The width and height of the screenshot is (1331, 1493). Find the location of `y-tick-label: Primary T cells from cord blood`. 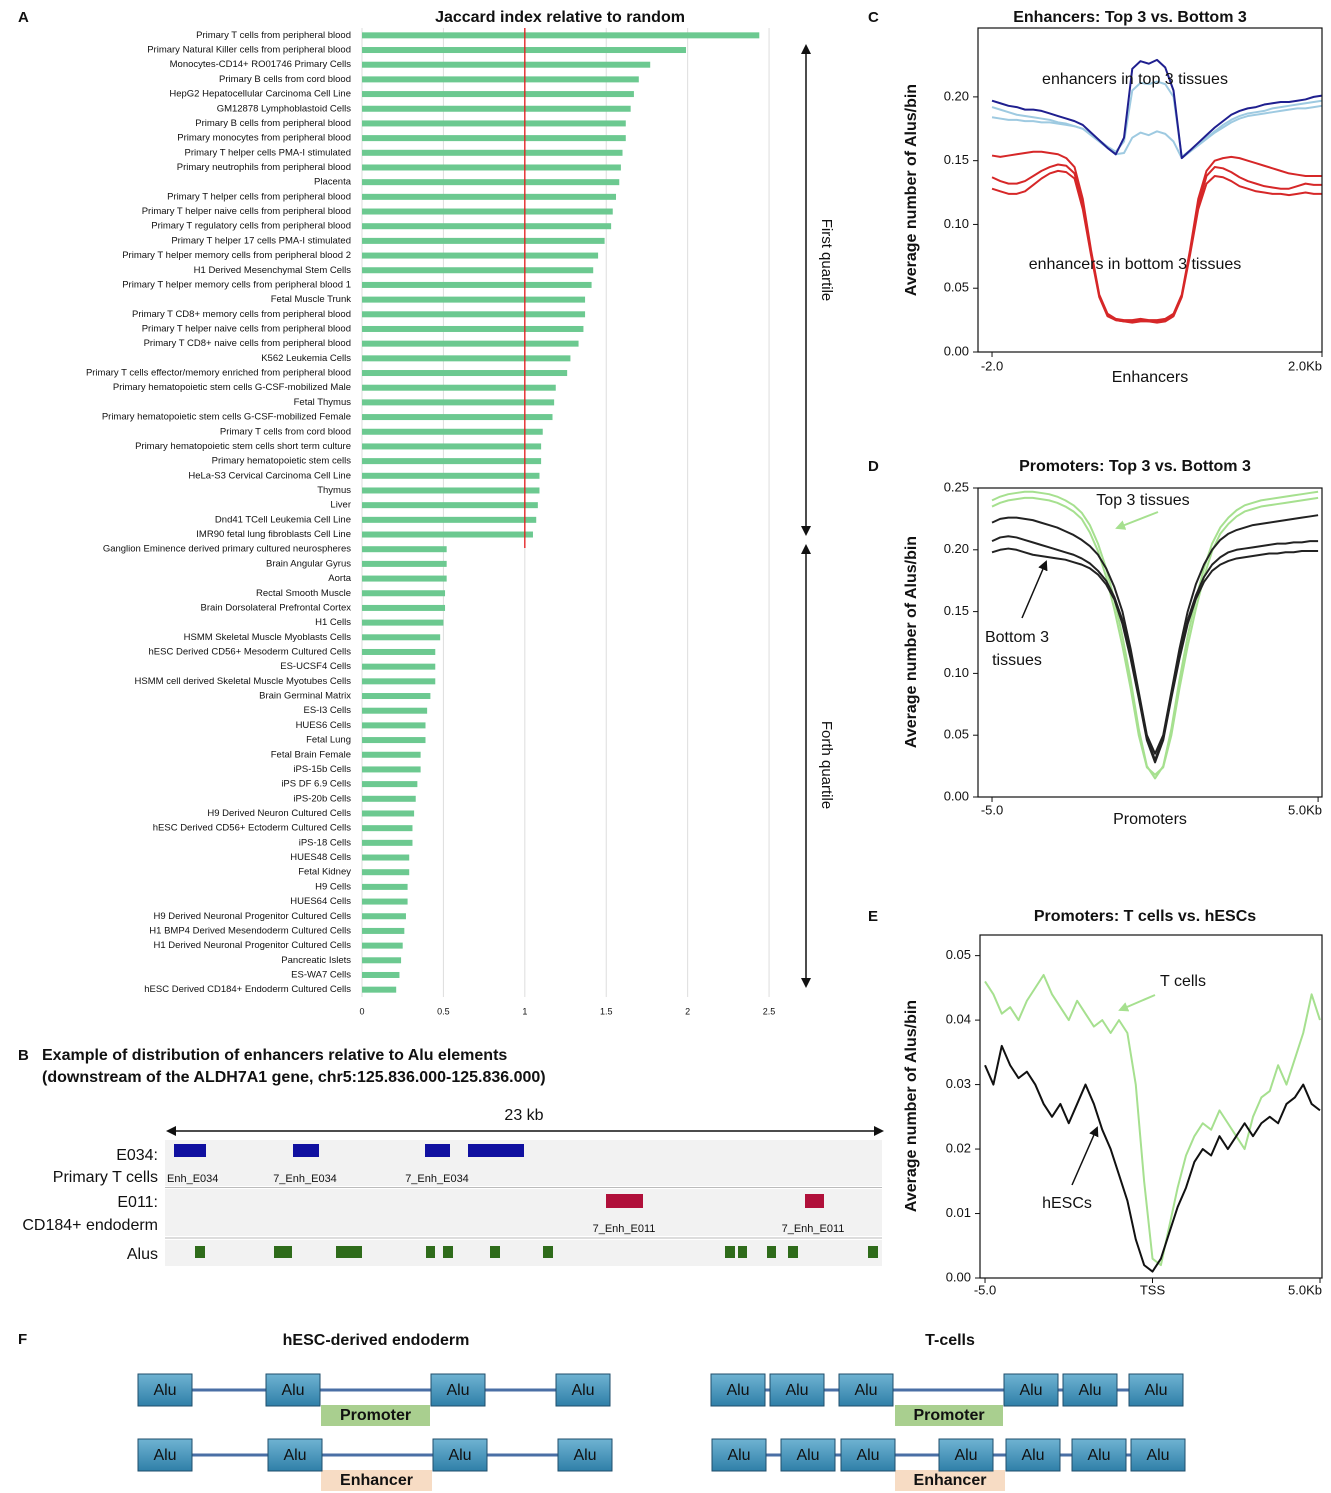

y-tick-label: Primary T cells from cord blood is located at coordinates (285, 431).